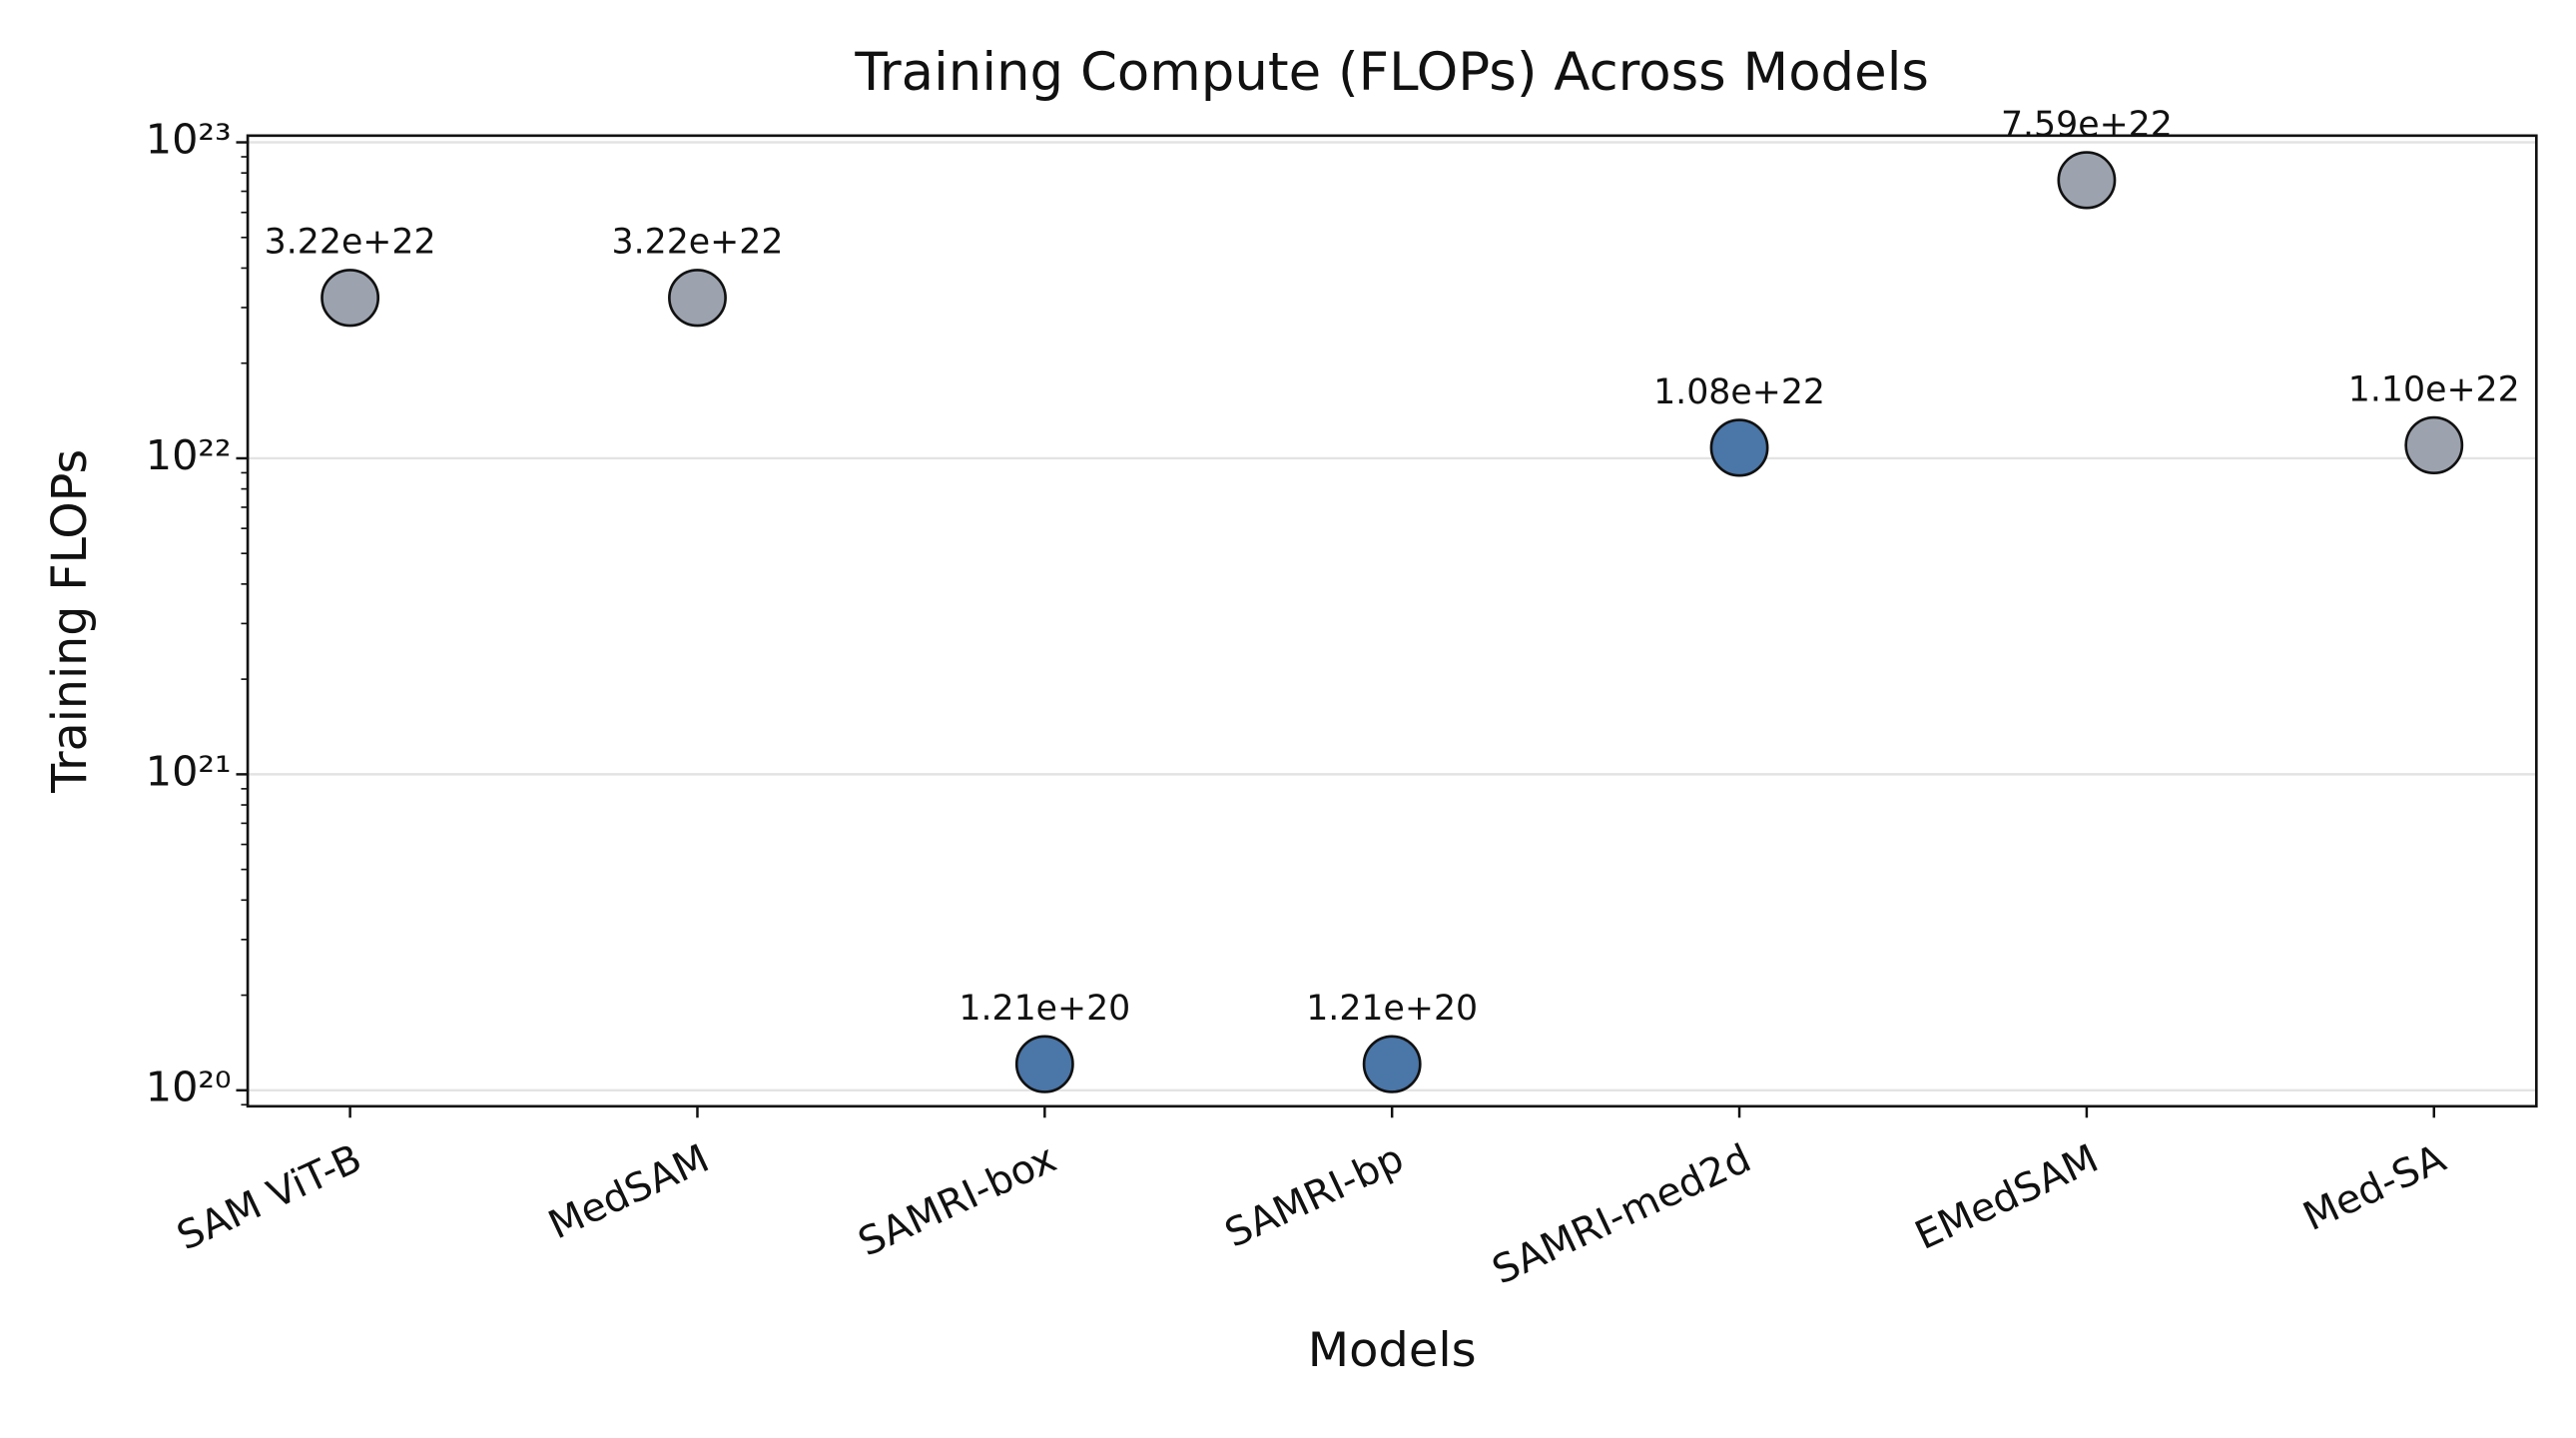  I want to click on value-label: 1.10e+22, so click(2434, 389).